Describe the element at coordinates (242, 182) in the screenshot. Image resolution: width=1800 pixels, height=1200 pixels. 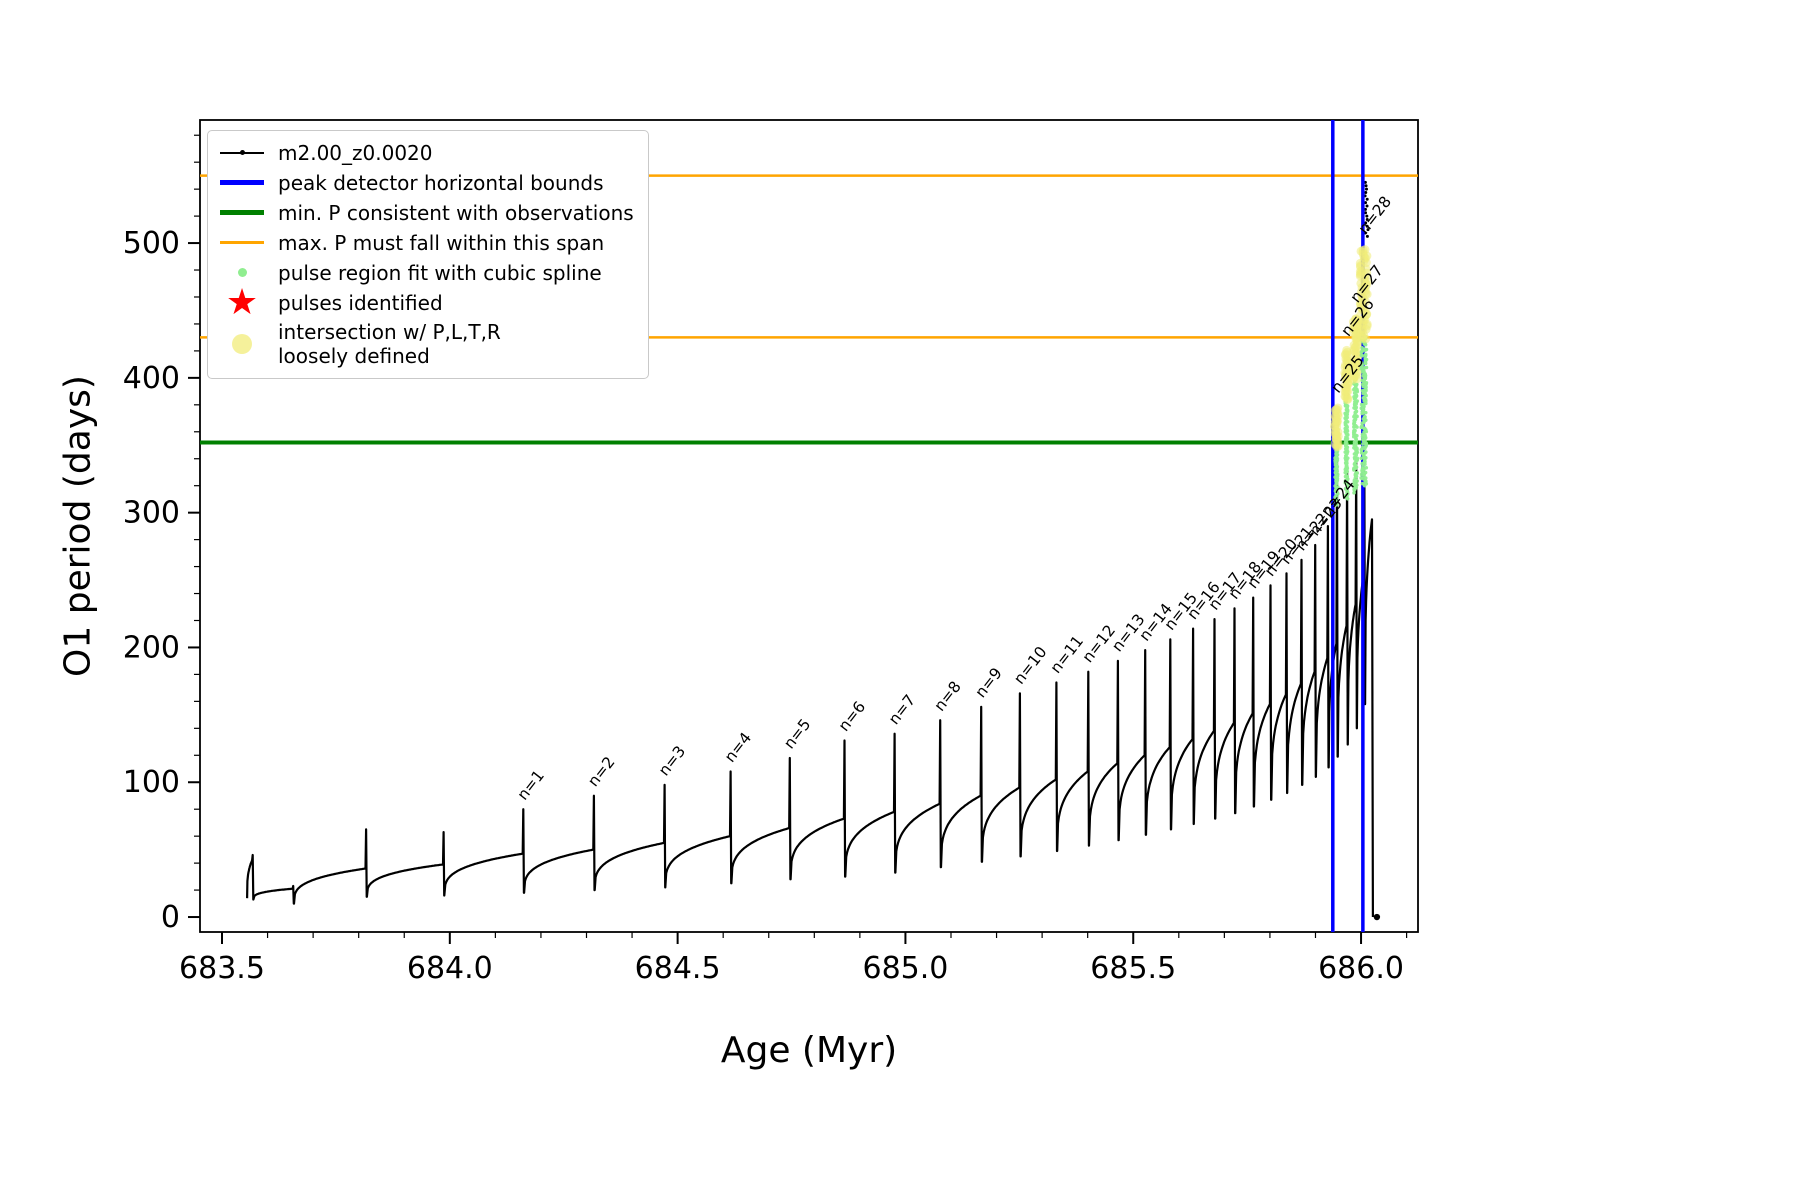
I see `peak-bounds-line-icon` at that location.